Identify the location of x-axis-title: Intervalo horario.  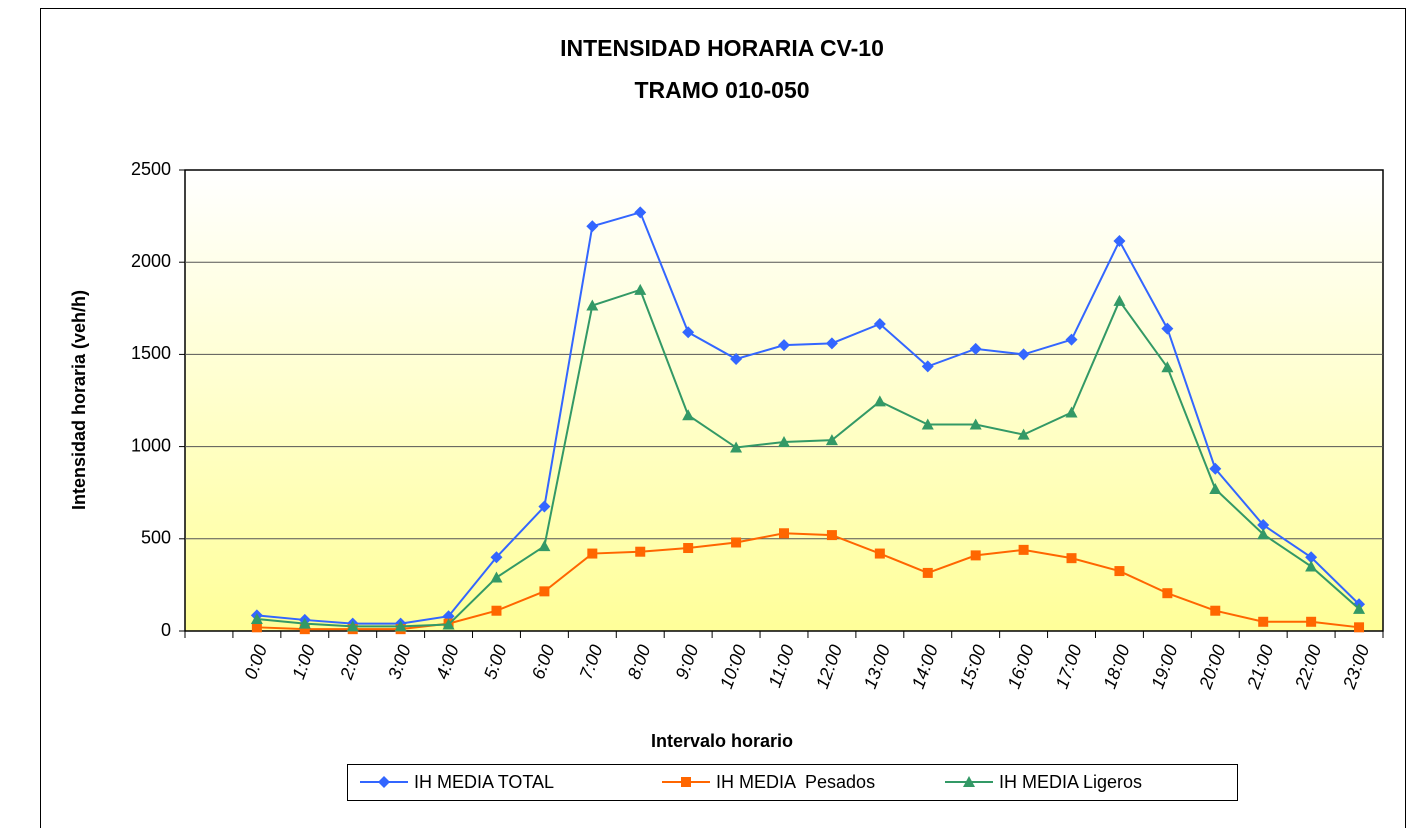
(722, 741).